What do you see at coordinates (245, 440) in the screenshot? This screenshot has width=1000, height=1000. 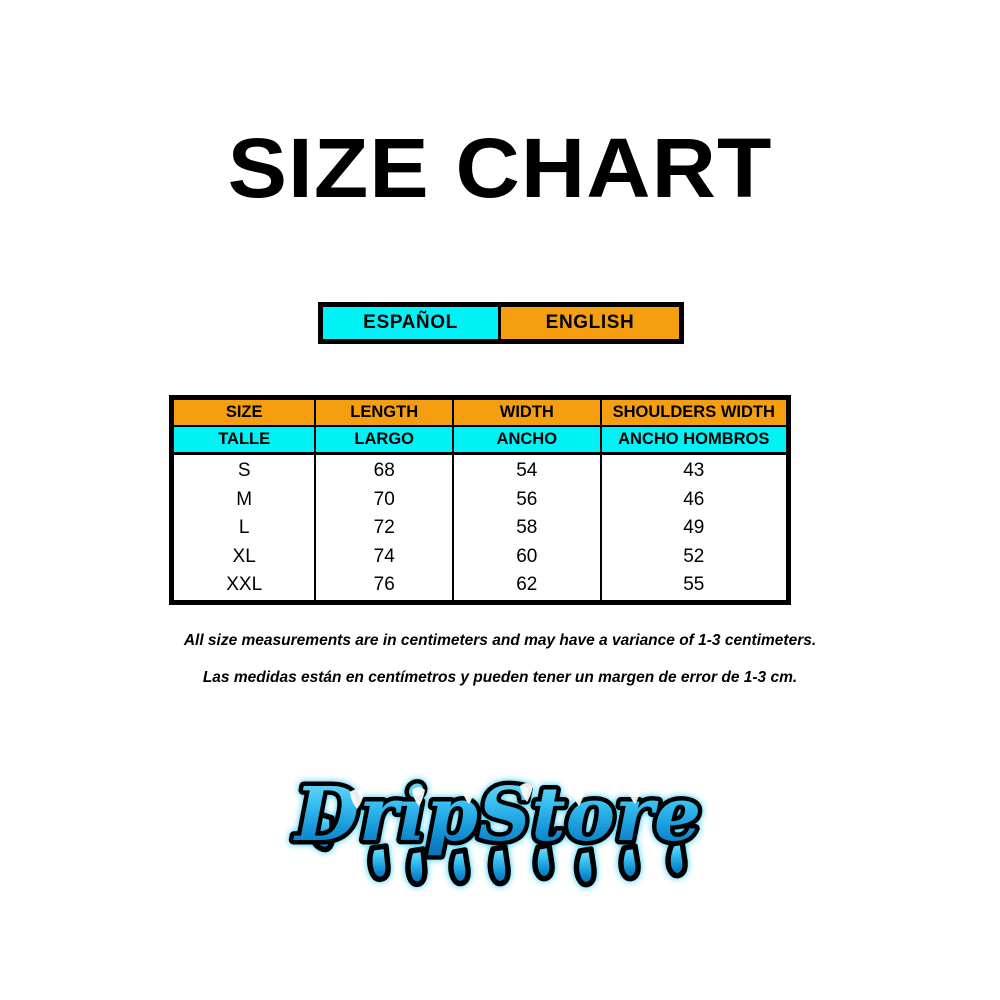 I see `header-talle: TALLE` at bounding box center [245, 440].